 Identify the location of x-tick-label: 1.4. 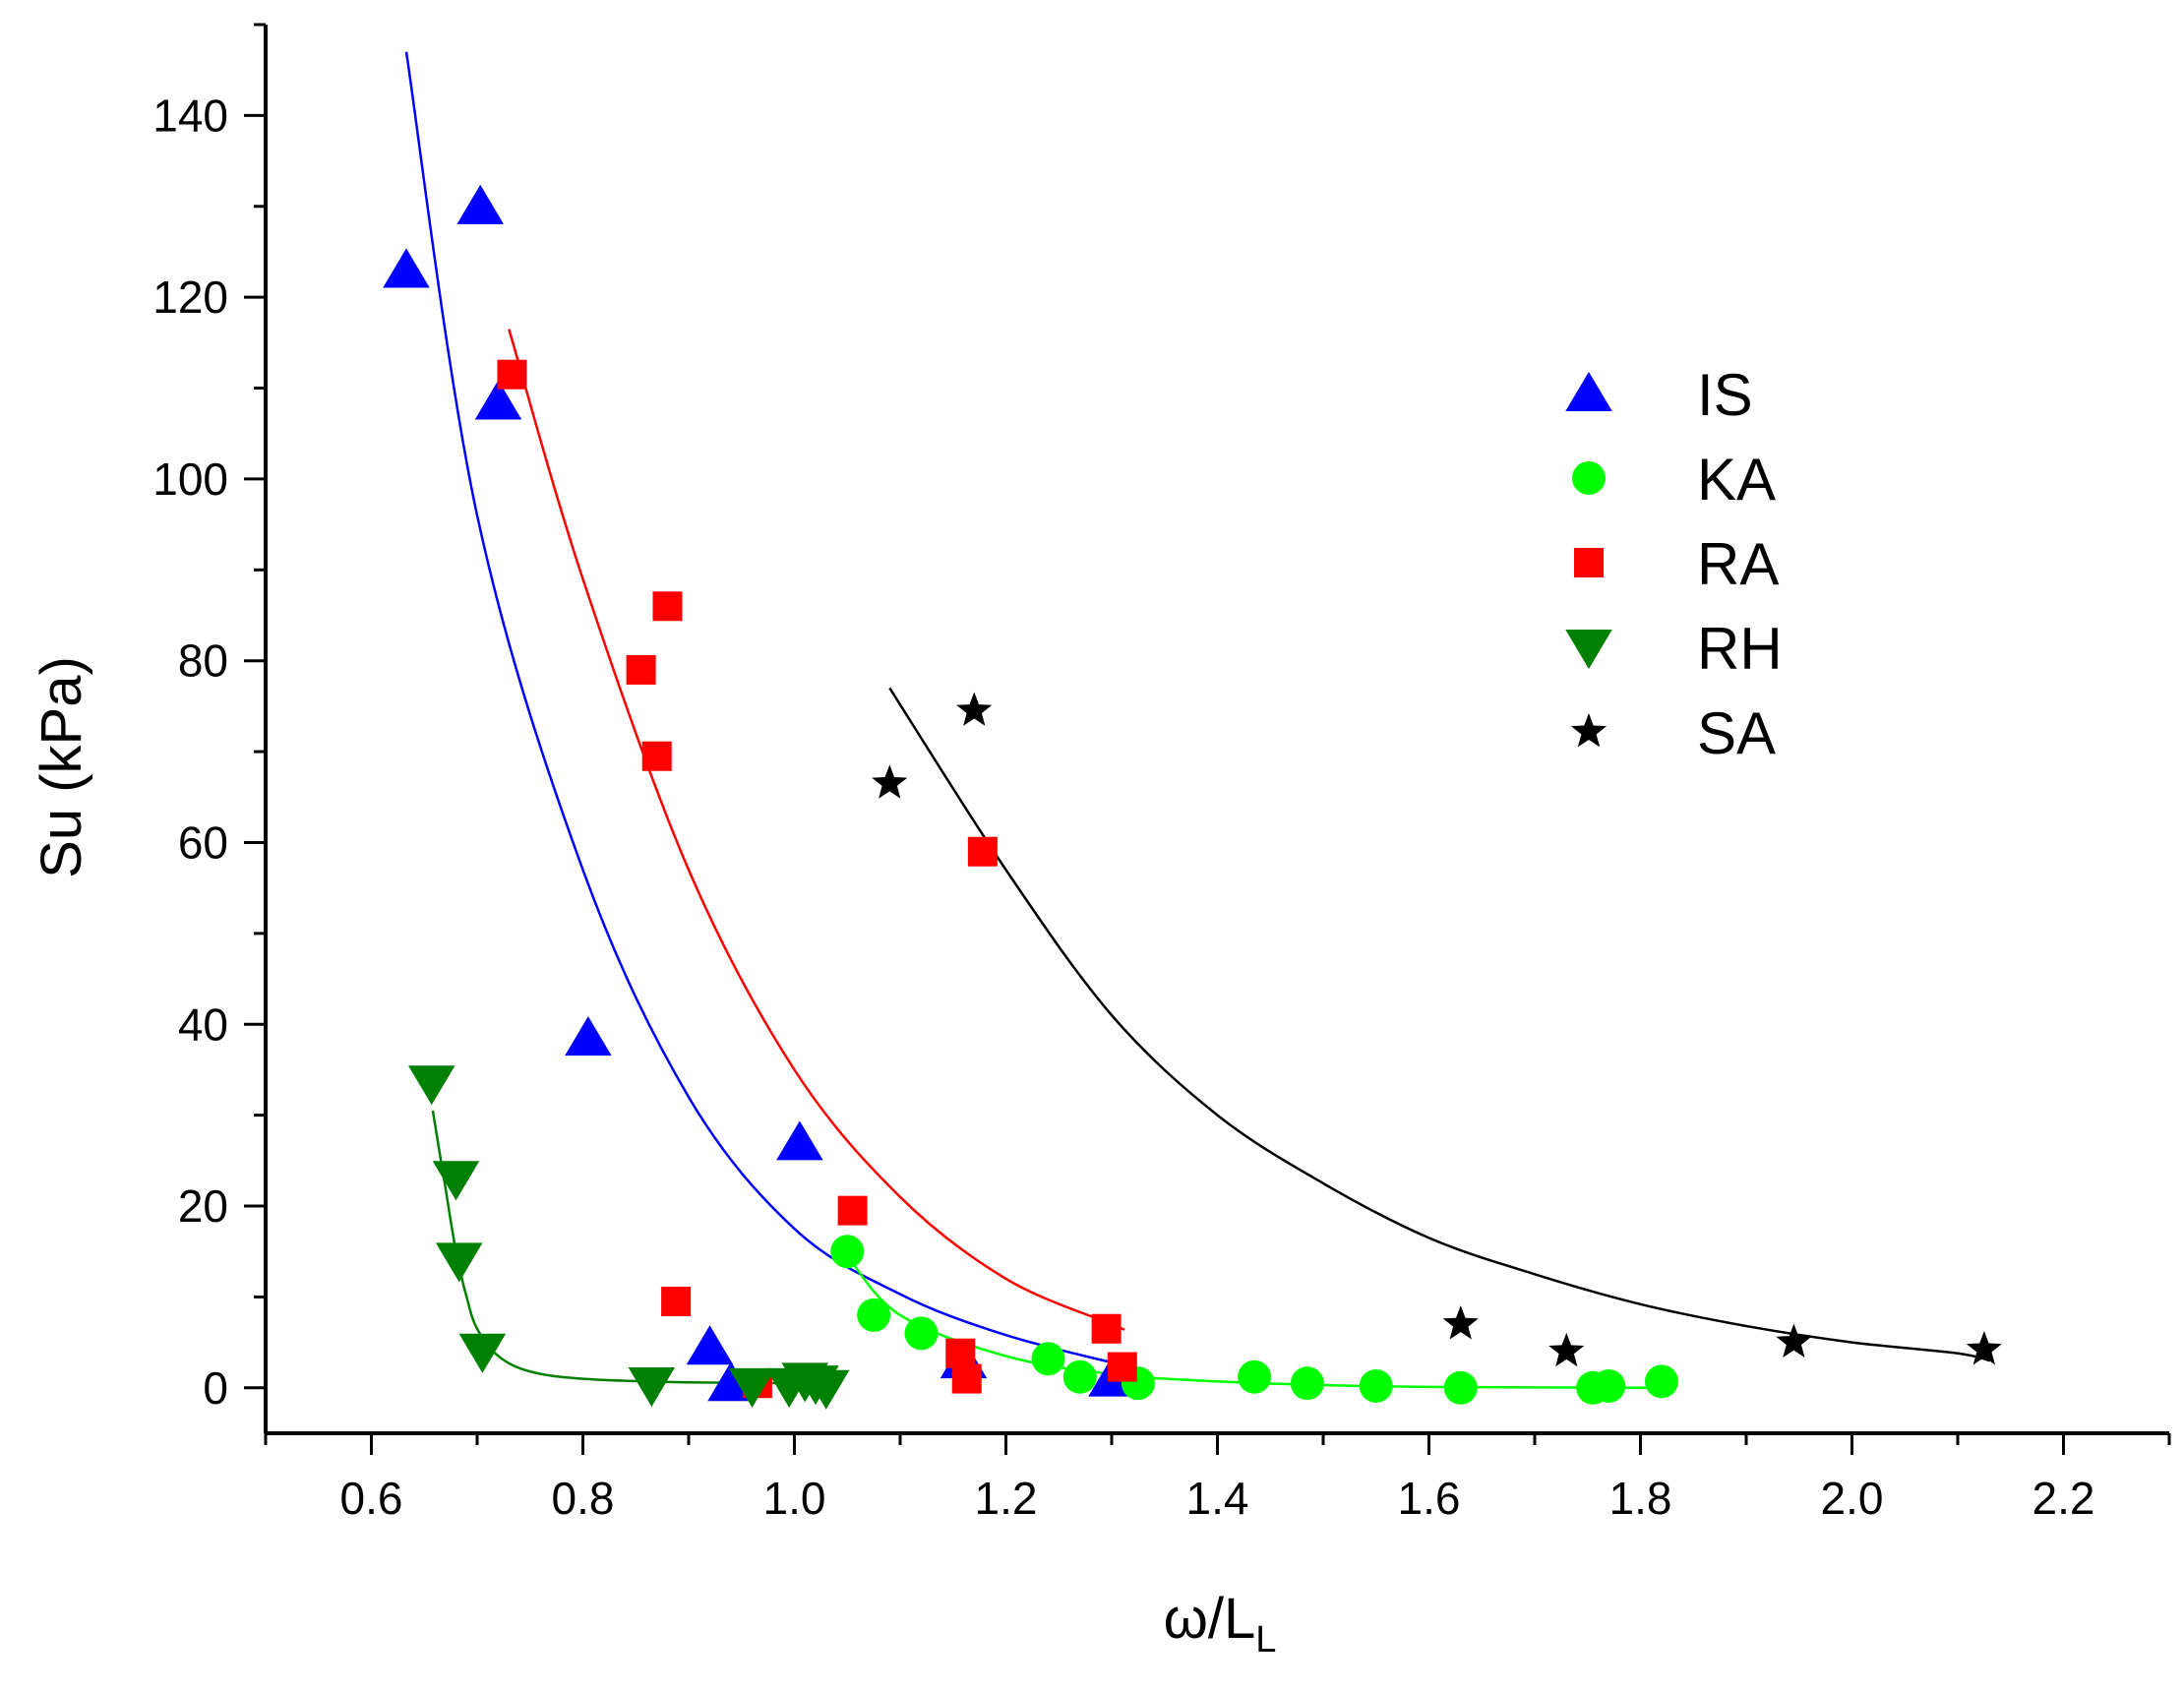
(1217, 1499).